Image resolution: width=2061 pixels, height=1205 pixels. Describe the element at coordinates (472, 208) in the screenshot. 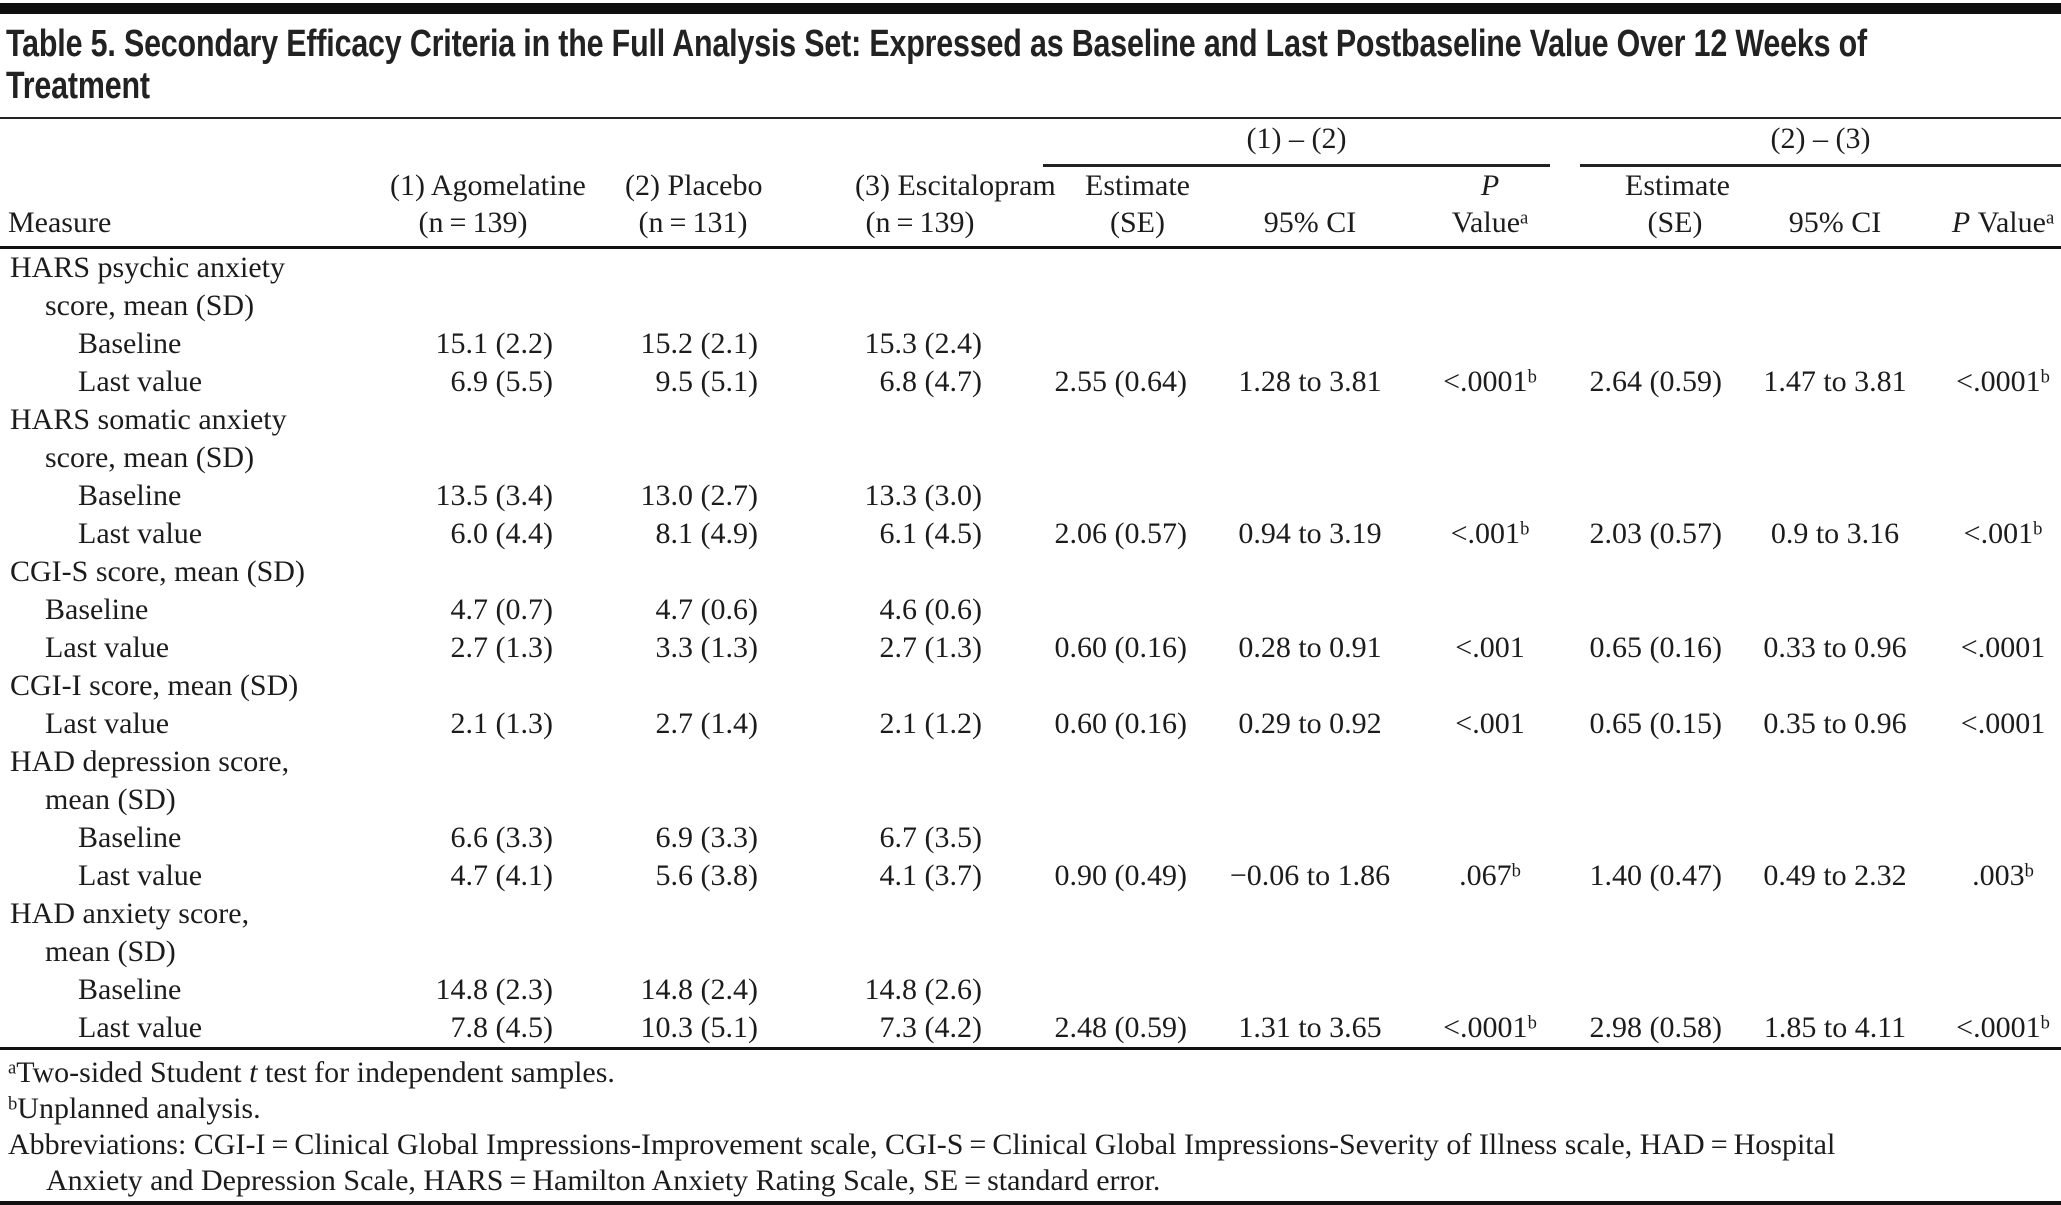

I see `agomelatine-column-header: (1) Agomelatine (n = 139)` at that location.